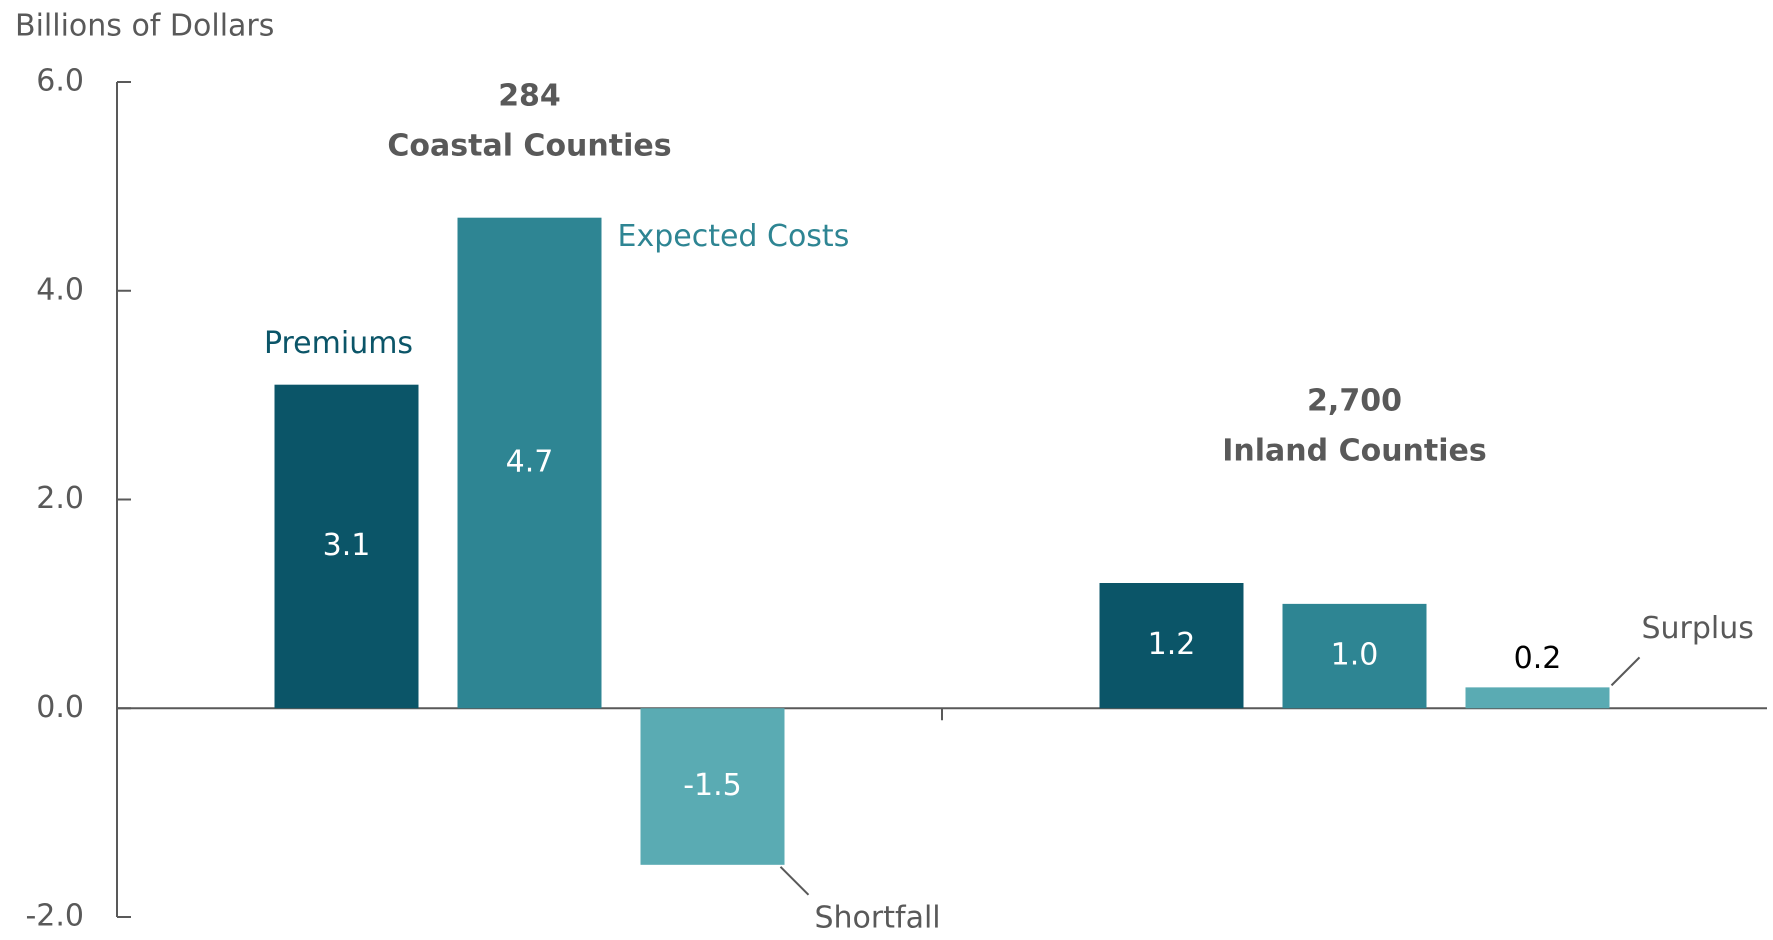 The image size is (1773, 940). Describe the element at coordinates (1538, 658) in the screenshot. I see `value-label: 0.2` at that location.